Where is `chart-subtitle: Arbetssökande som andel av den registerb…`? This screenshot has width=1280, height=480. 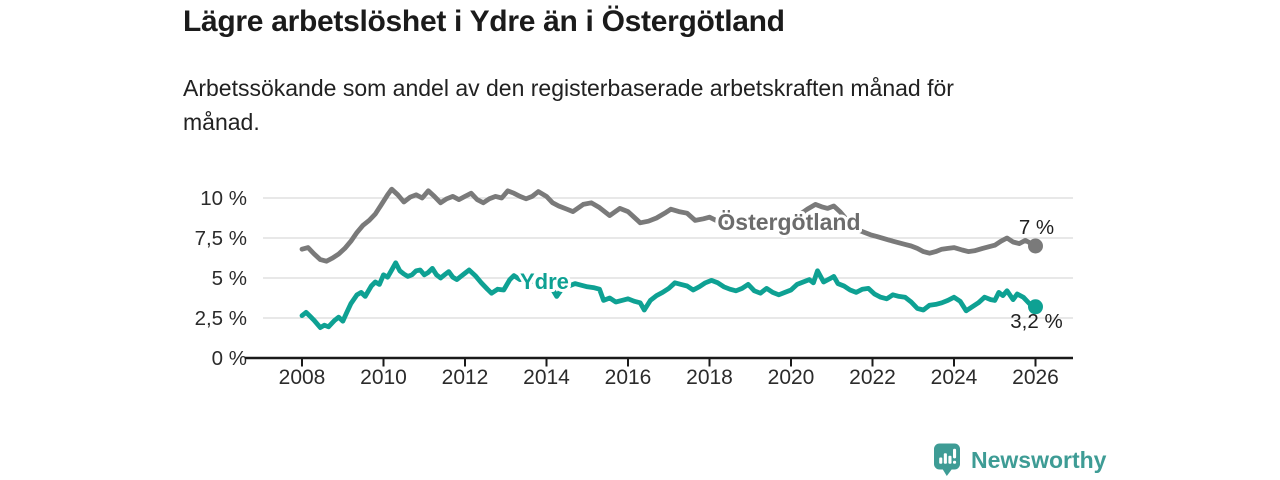
chart-subtitle: Arbetssökande som andel av den registerb… is located at coordinates (568, 105).